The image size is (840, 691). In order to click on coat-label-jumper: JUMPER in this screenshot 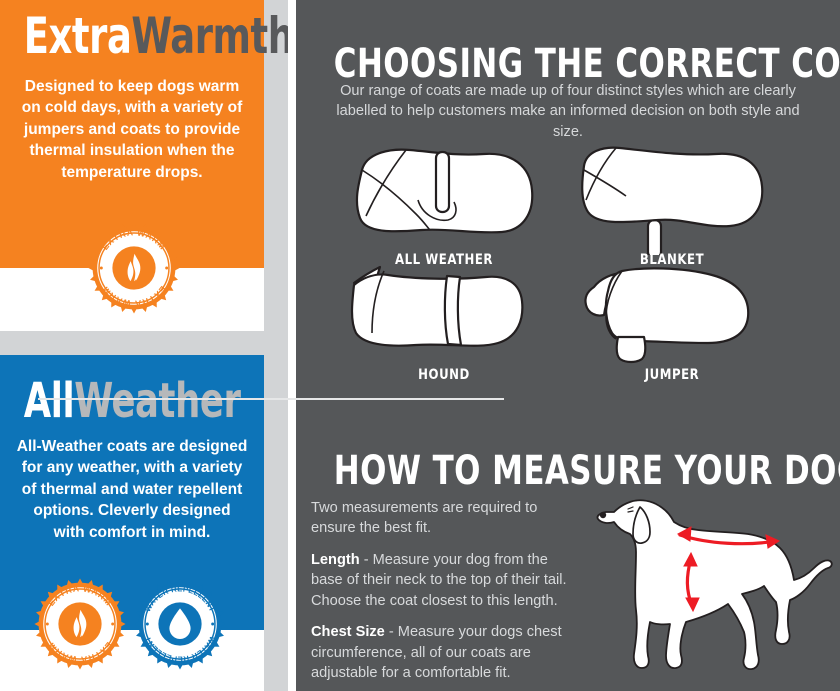, I will do `click(672, 375)`.